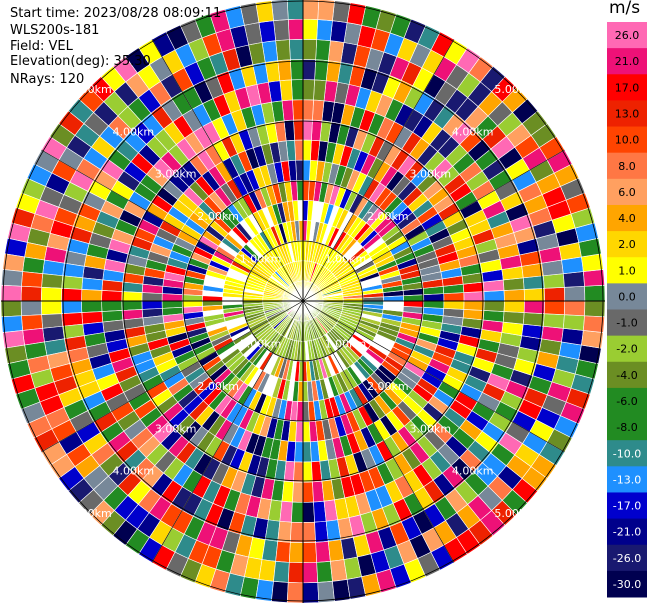  What do you see at coordinates (47, 79) in the screenshot?
I see `nrays-label: NRays: 120` at bounding box center [47, 79].